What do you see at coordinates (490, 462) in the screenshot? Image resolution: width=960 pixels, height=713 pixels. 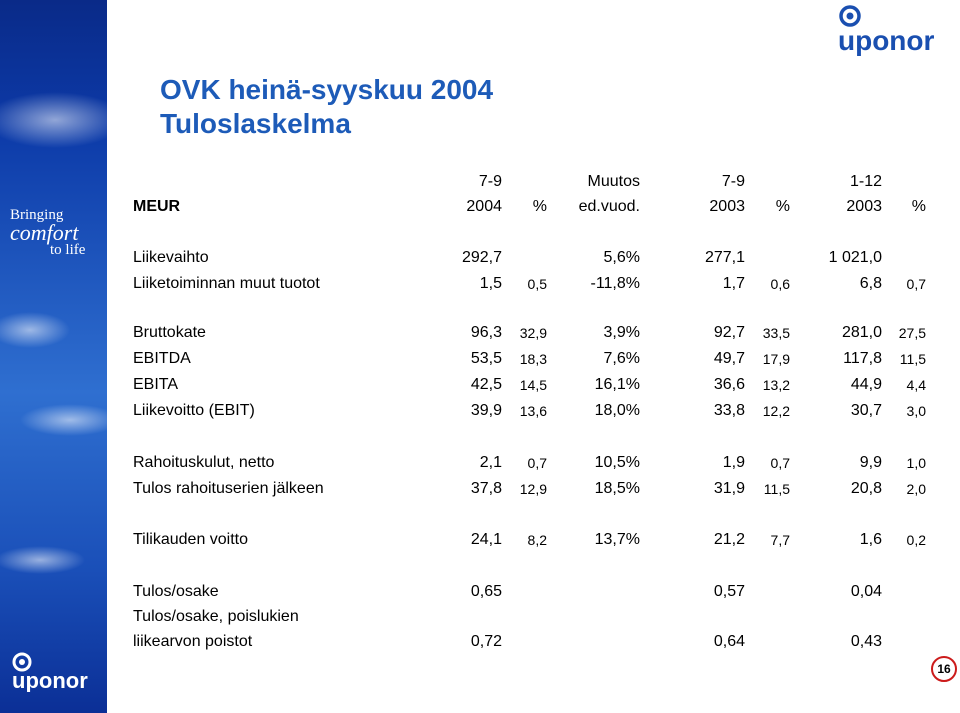 I see `cell-col-1: 2,1` at bounding box center [490, 462].